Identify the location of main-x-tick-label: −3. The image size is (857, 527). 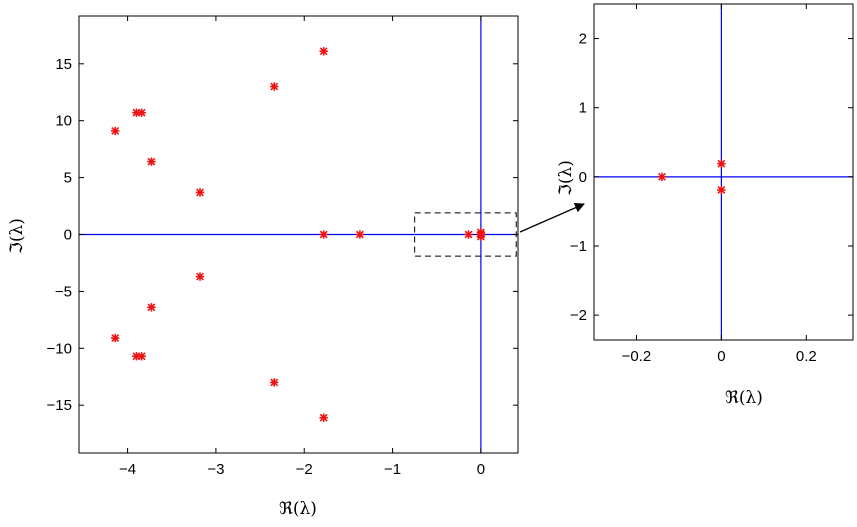
(215, 469).